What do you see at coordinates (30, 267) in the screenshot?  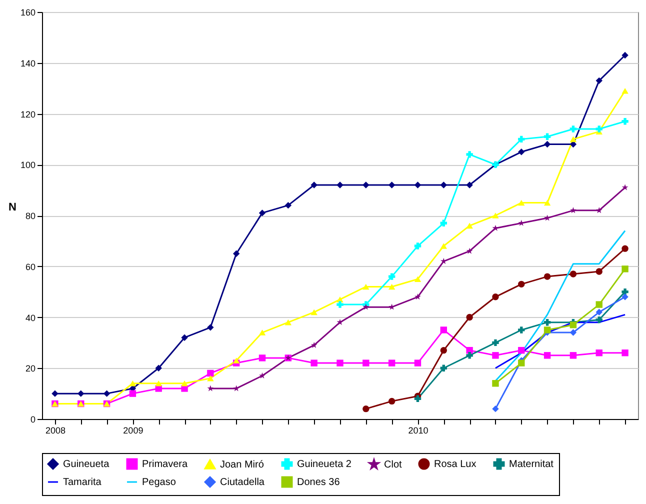 I see `y-tick-label: 60` at bounding box center [30, 267].